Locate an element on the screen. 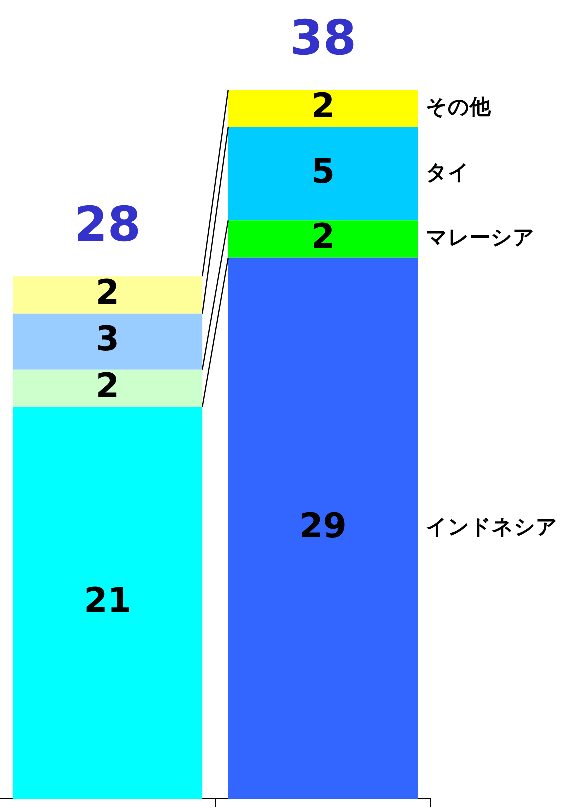 This screenshot has width=579, height=809. series-label: タイ is located at coordinates (448, 172).